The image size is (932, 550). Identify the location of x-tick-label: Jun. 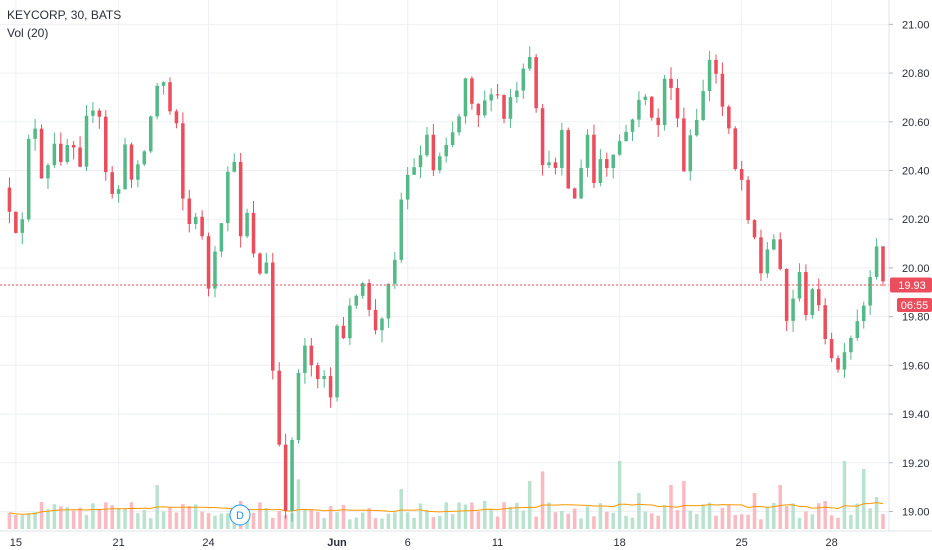
(337, 543).